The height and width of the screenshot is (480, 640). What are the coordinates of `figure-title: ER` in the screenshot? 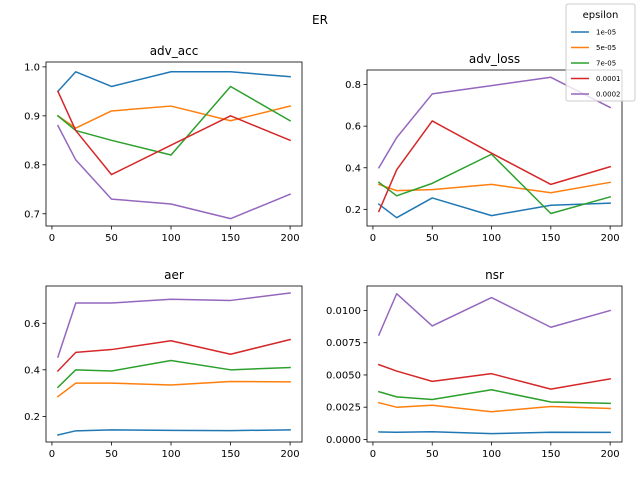 It's located at (320, 20).